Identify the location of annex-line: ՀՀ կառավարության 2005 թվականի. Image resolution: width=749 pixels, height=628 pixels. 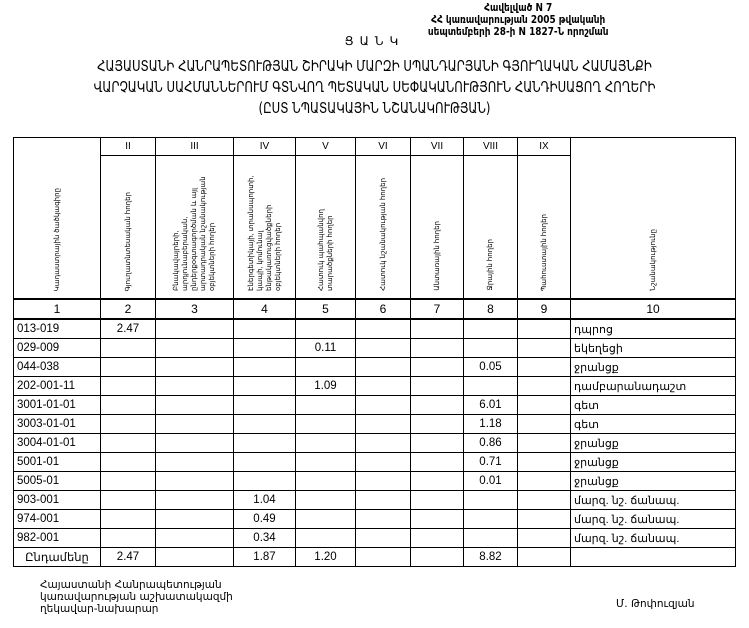
(518, 20).